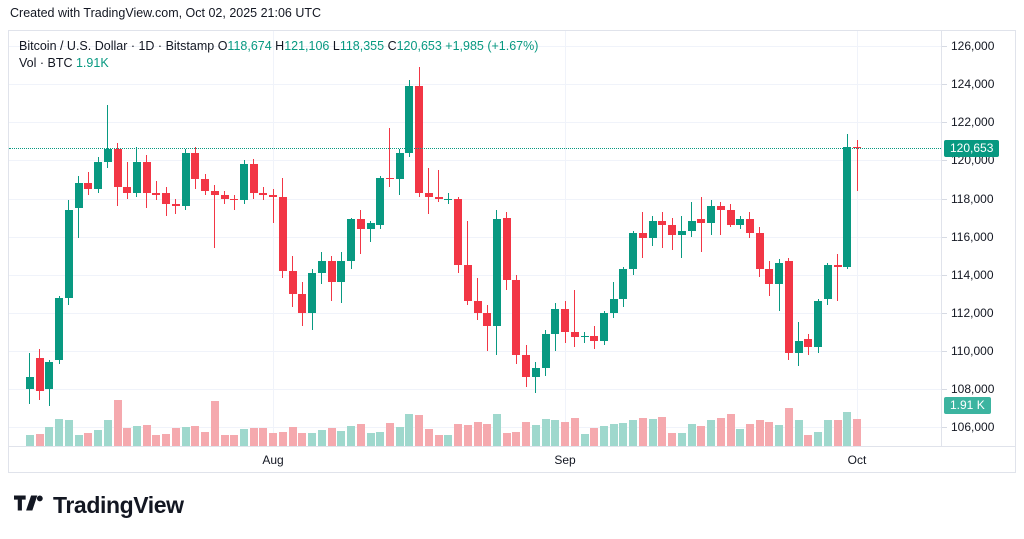 The height and width of the screenshot is (539, 1024). I want to click on price-tick-label: 126,000, so click(973, 46).